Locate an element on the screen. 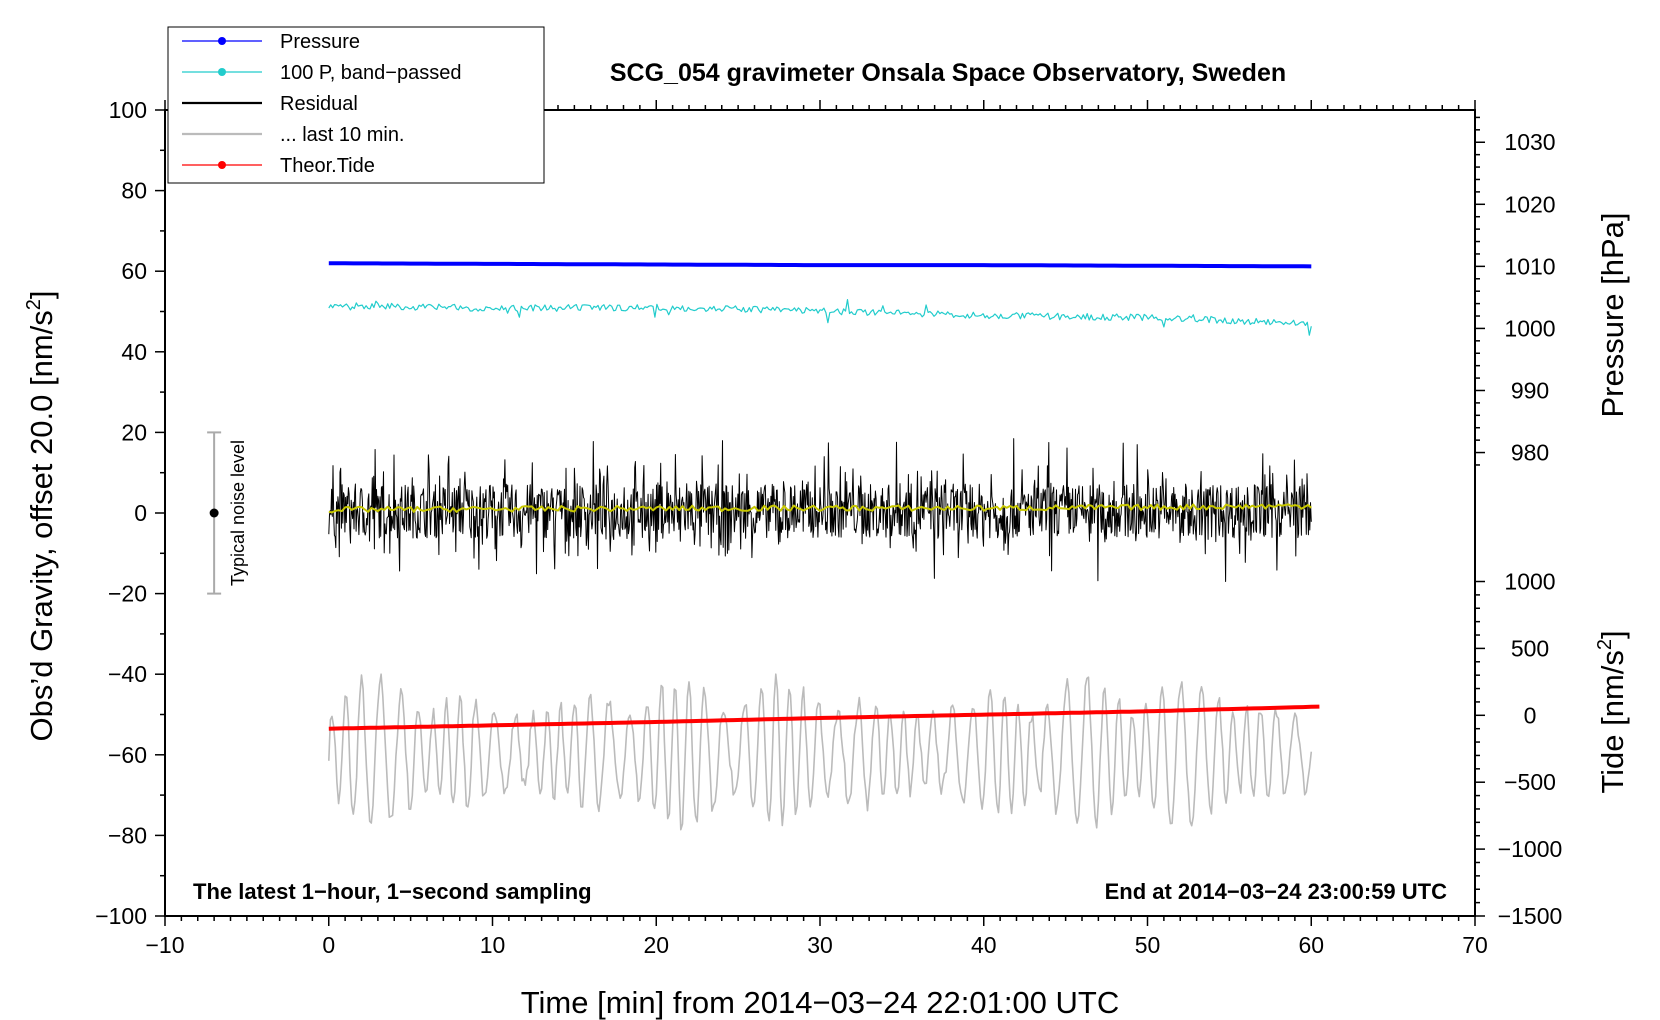 This screenshot has width=1660, height=1020. pressure-tick-label: 980 is located at coordinates (1530, 453).